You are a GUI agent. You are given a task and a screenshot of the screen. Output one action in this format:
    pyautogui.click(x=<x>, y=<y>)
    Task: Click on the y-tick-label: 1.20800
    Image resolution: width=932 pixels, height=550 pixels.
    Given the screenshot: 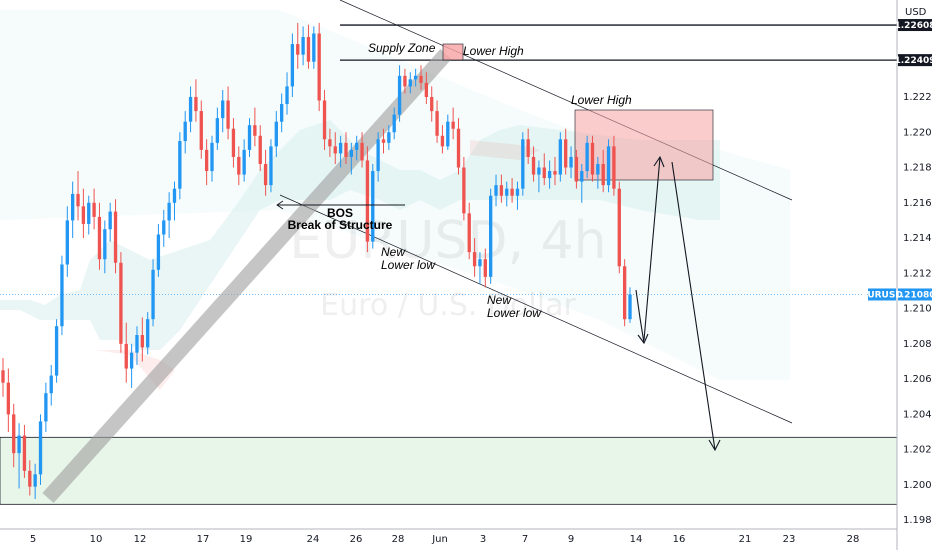 What is the action you would take?
    pyautogui.click(x=917, y=344)
    